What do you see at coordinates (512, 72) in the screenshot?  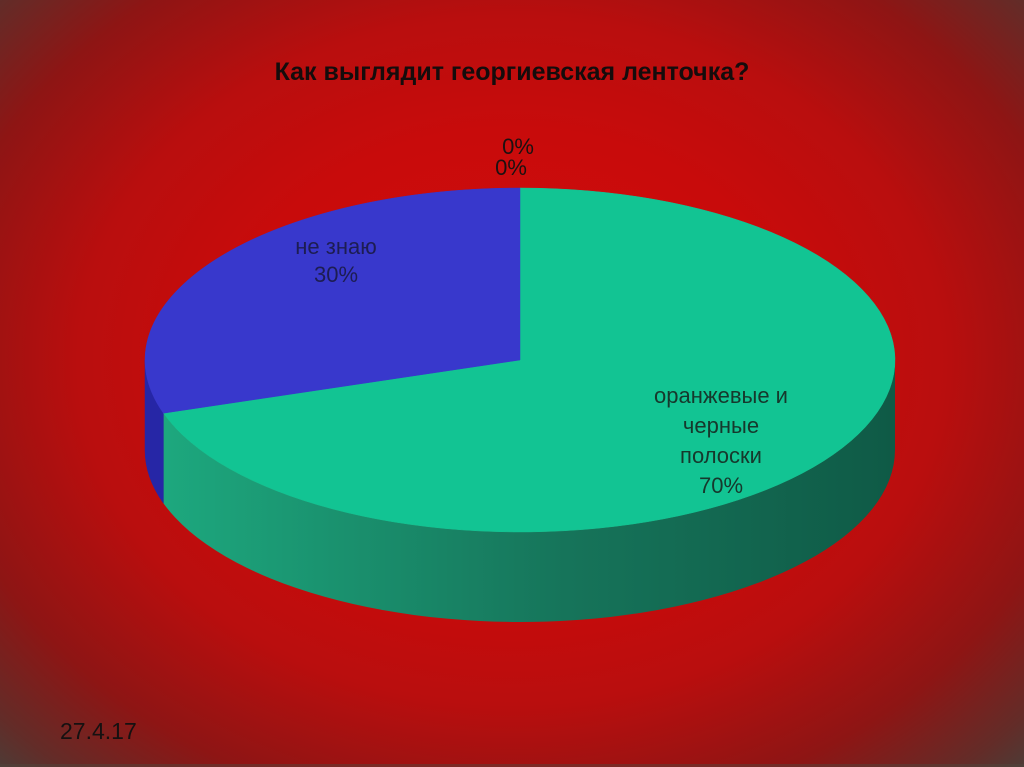 I see `chart-title: Как выглядит георгиевская ленточка?` at bounding box center [512, 72].